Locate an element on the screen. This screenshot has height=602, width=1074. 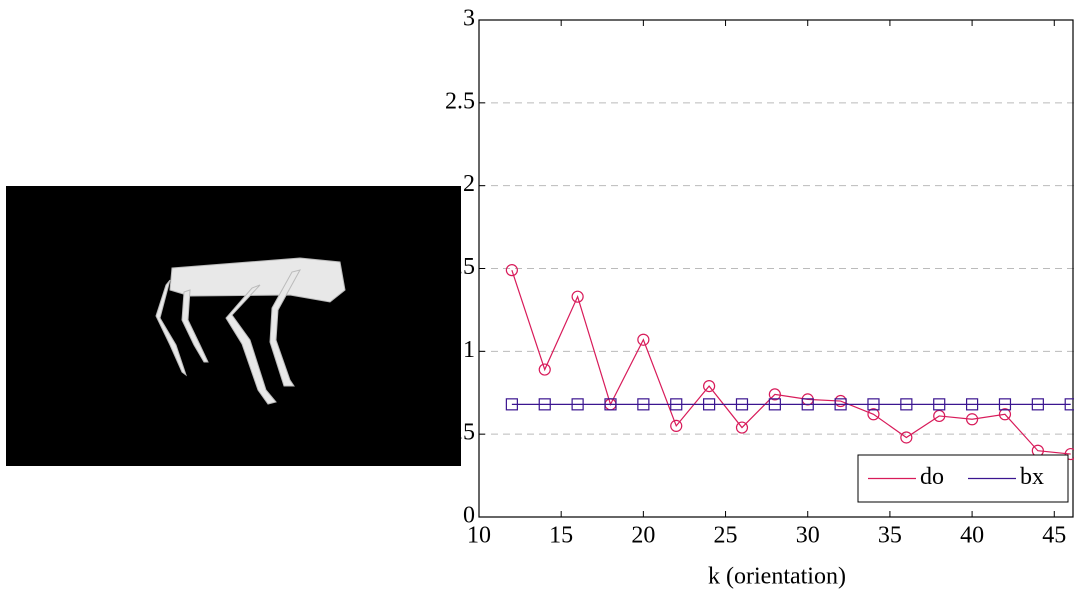
x-tick-label: 25 is located at coordinates (726, 536).